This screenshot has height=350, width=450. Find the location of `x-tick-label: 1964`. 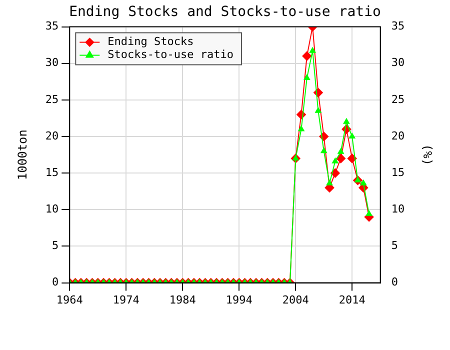

x-tick-label: 1964 is located at coordinates (70, 299).